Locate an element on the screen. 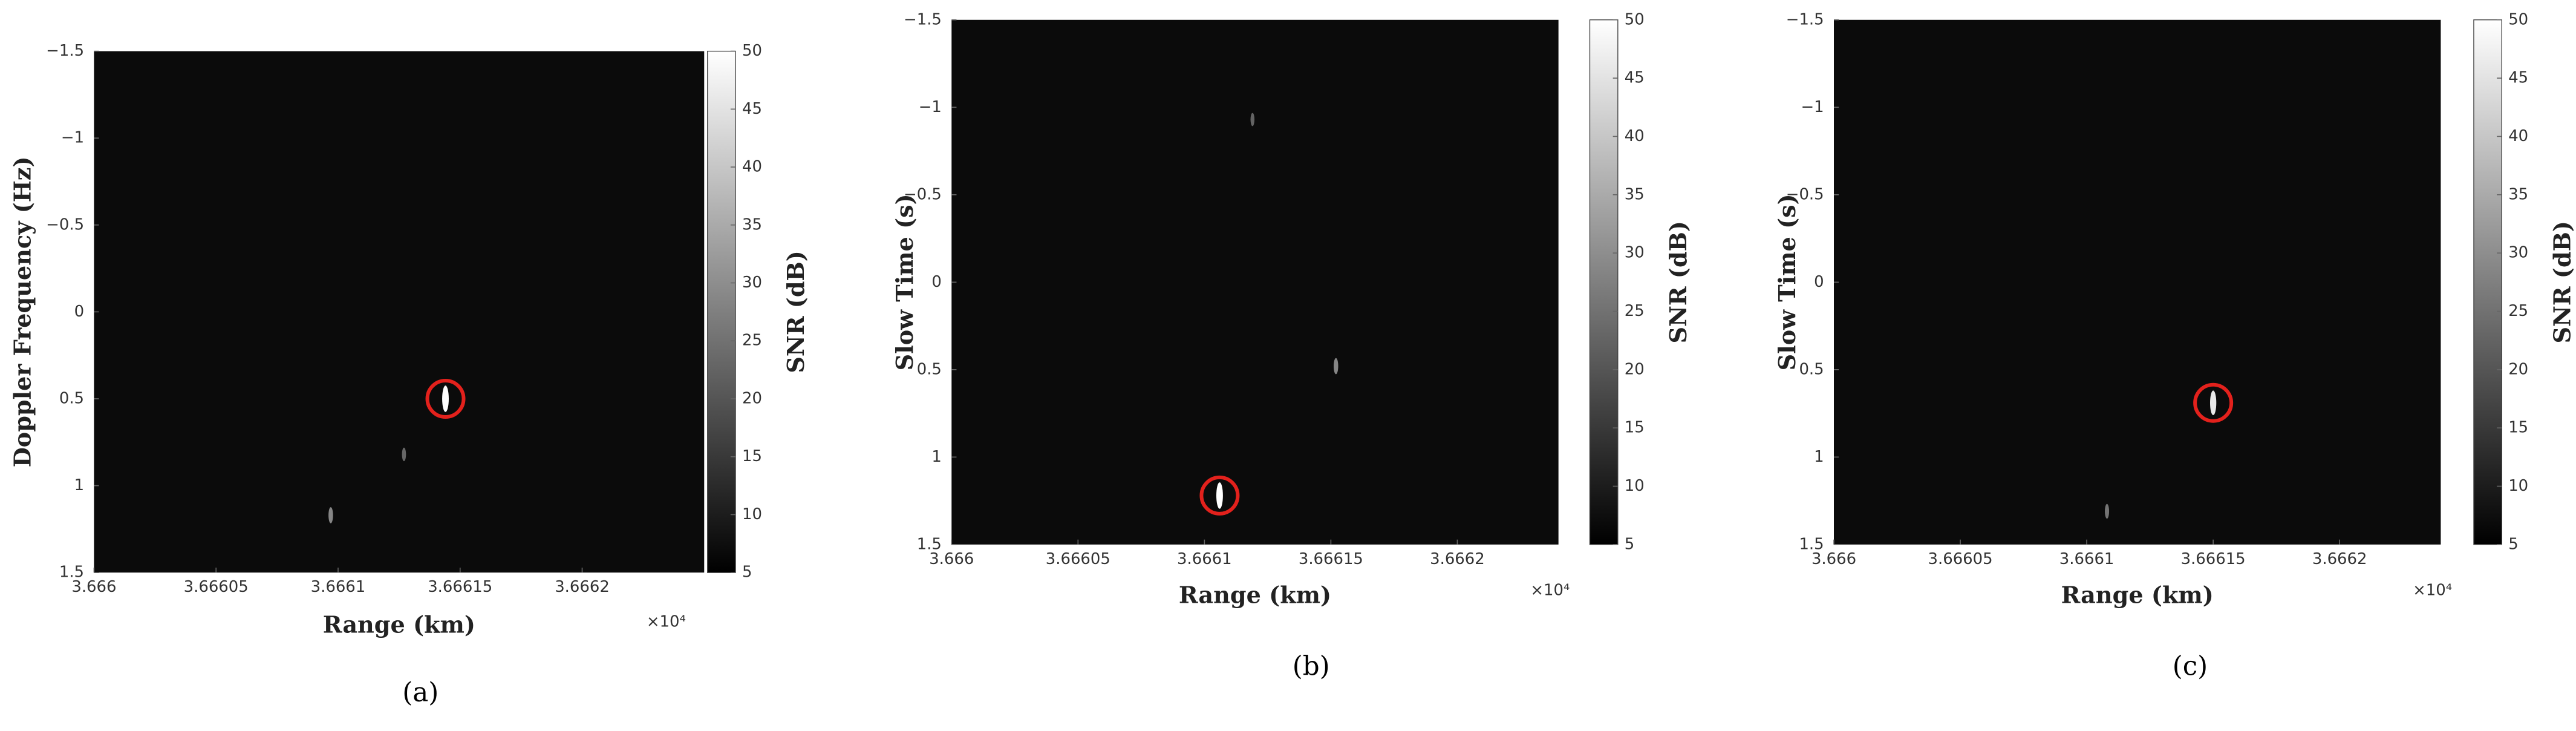 Image resolution: width=2576 pixels, height=731 pixels. panel-label: (c) is located at coordinates (2190, 666).